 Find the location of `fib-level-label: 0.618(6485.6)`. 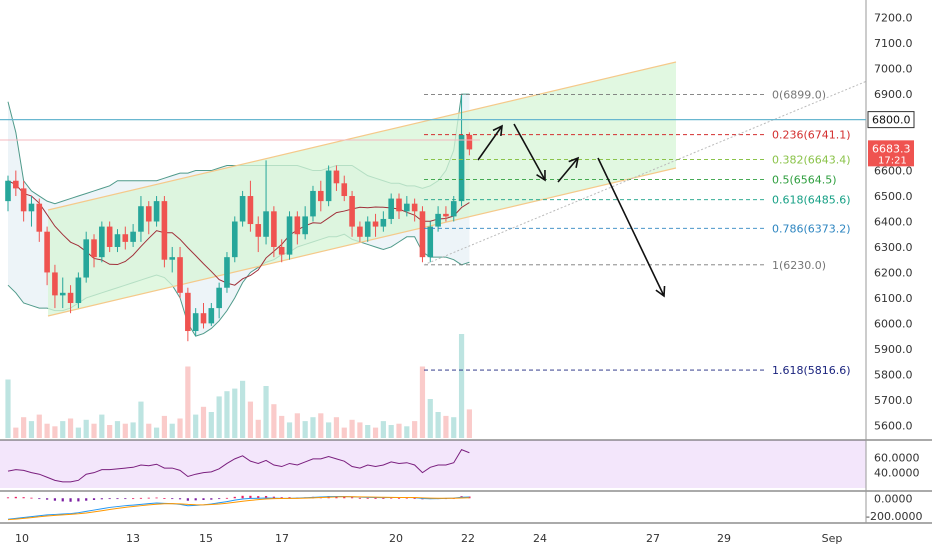

fib-level-label: 0.618(6485.6) is located at coordinates (811, 200).